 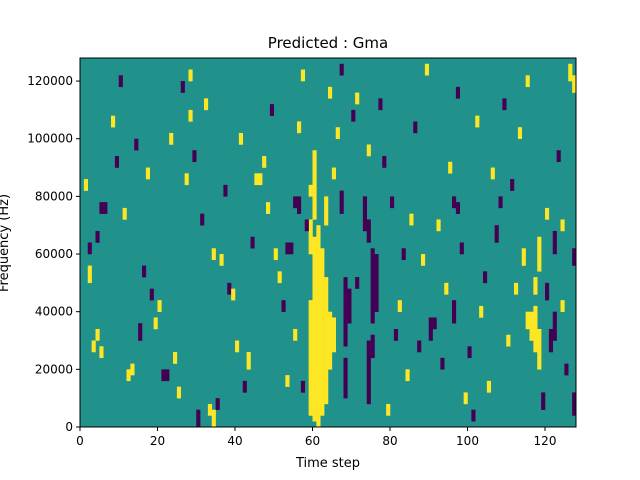 I want to click on x-tick-label: 80, so click(x=389, y=441).